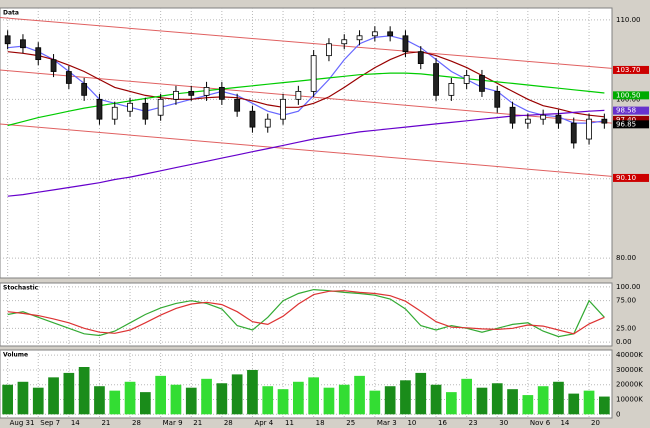 Image resolution: width=650 pixels, height=428 pixels. Describe the element at coordinates (629, 385) in the screenshot. I see `y-tick-label: 20000K` at that location.